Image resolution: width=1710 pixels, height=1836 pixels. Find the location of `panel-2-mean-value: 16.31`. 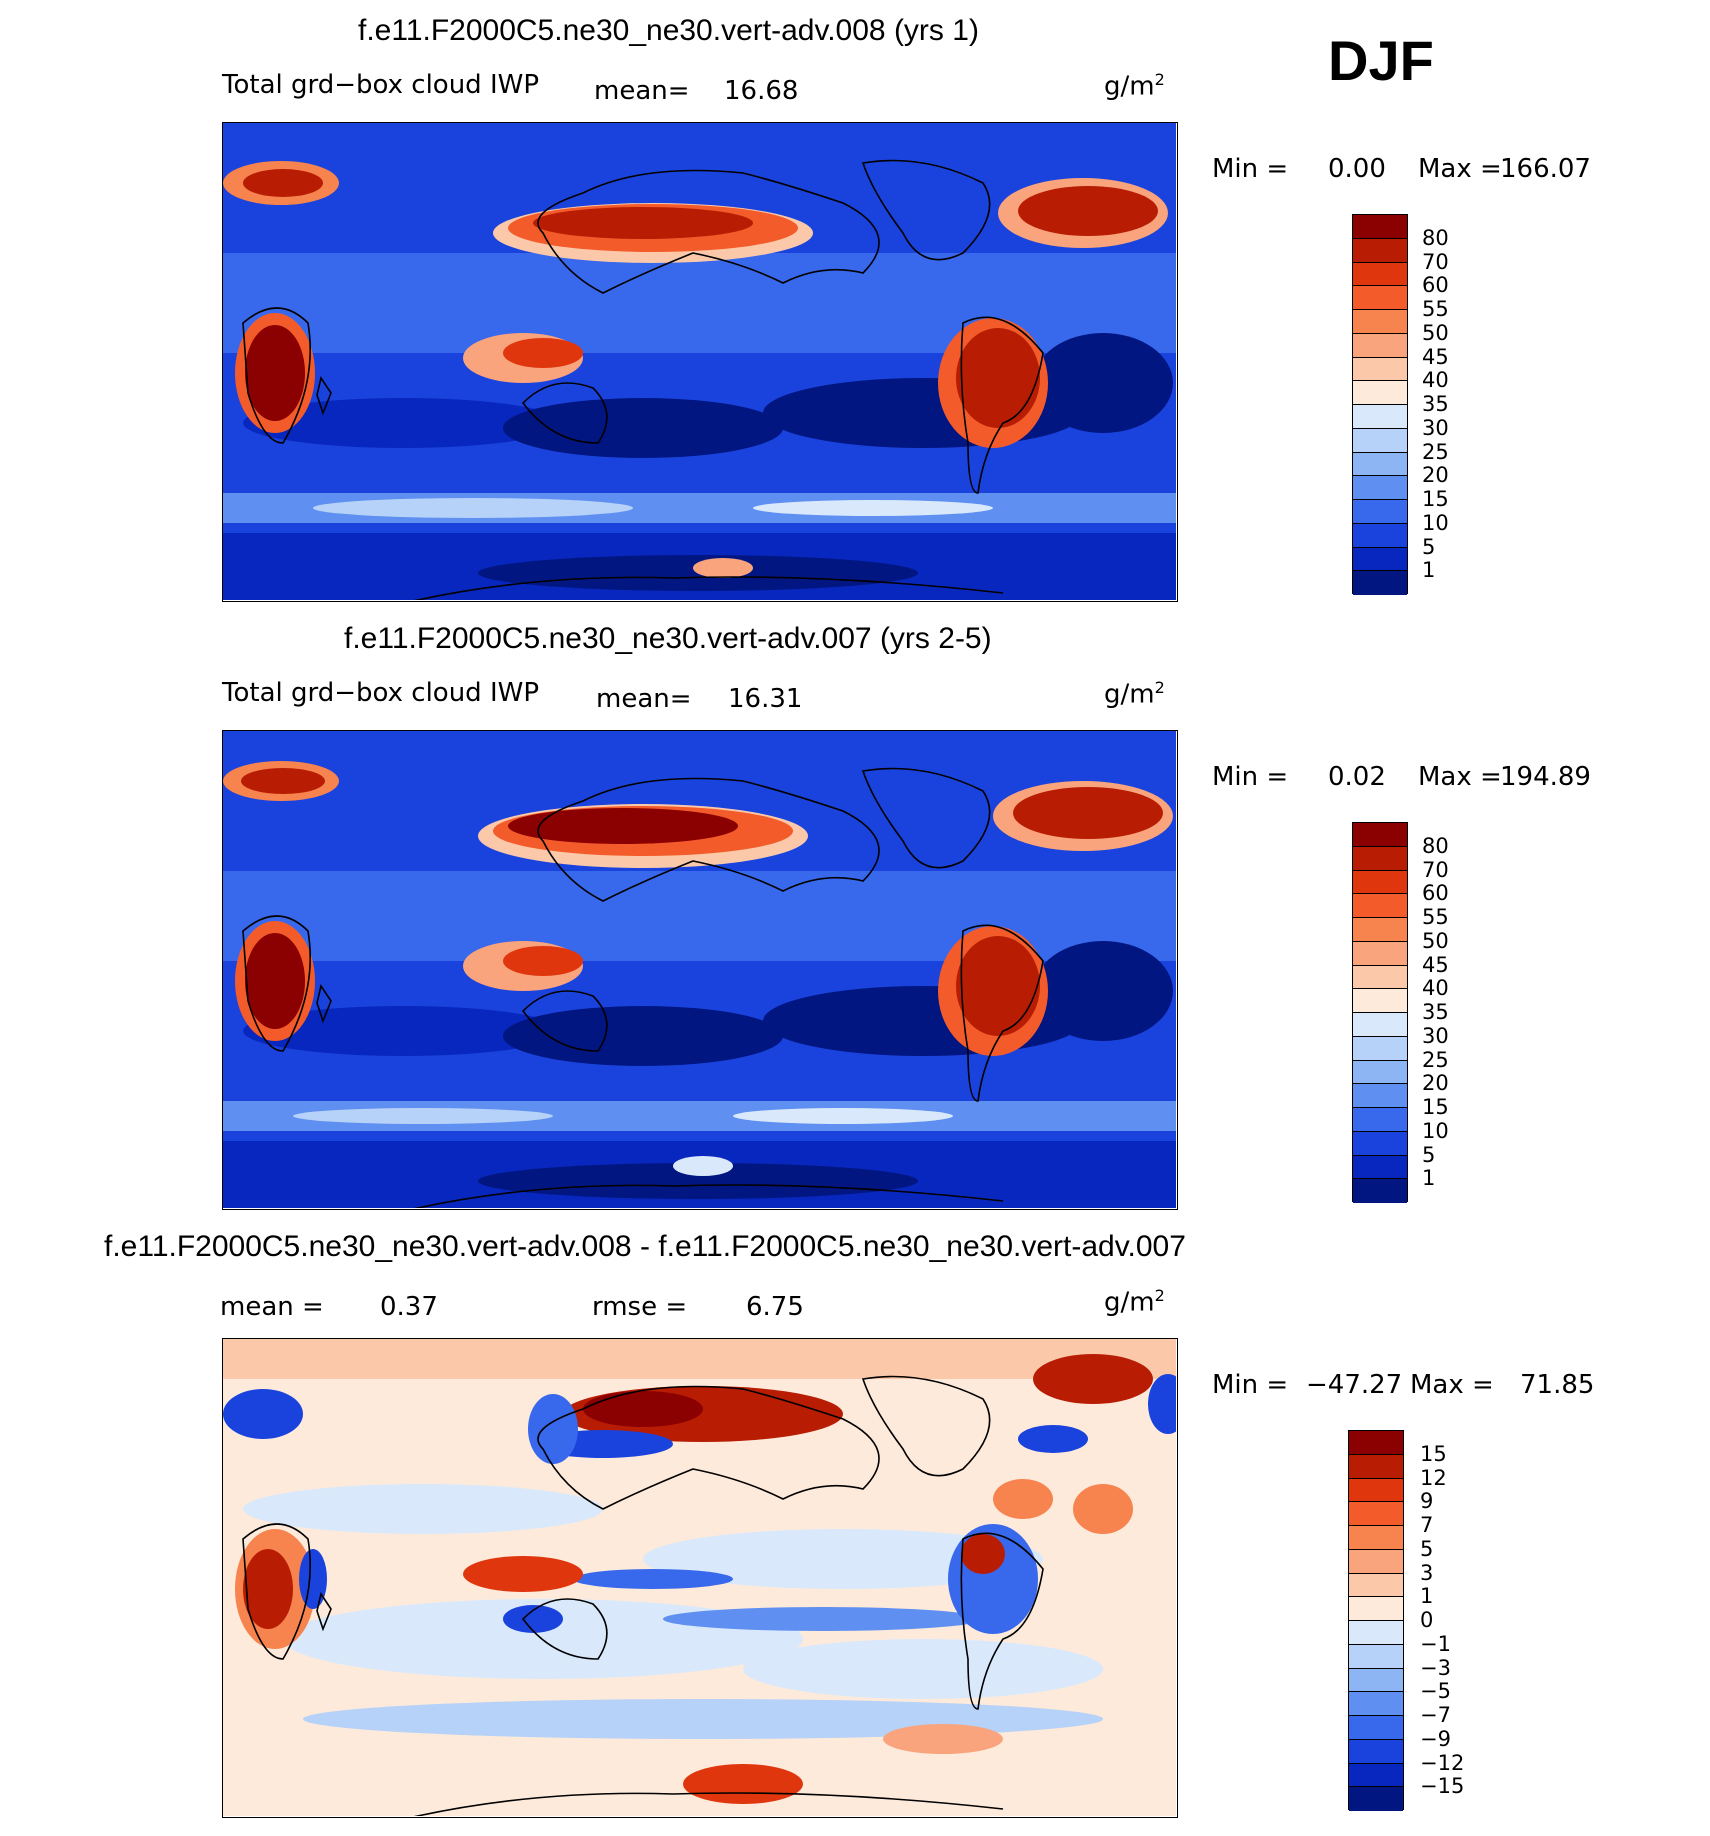

panel-2-mean-value: 16.31 is located at coordinates (765, 699).